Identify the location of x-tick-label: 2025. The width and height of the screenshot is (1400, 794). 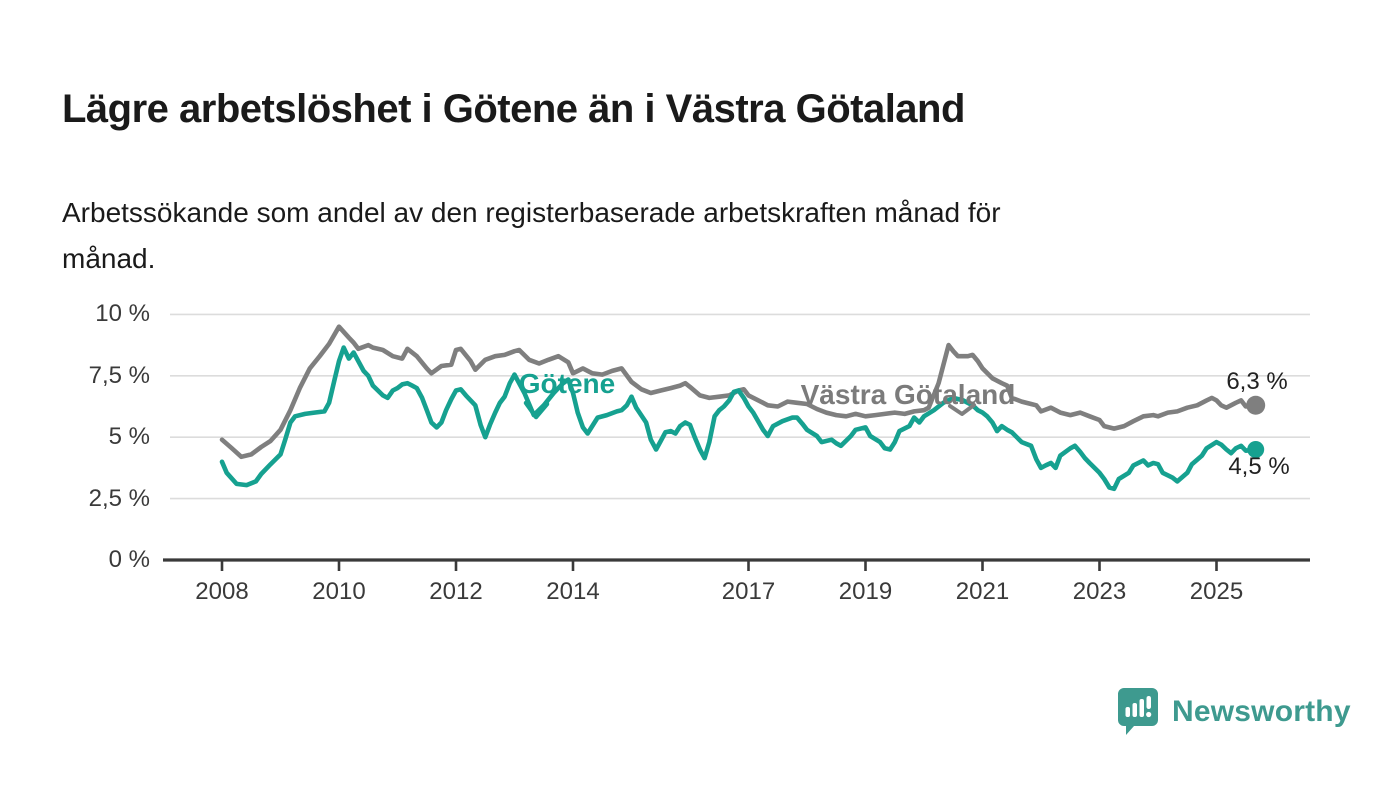
(1216, 591).